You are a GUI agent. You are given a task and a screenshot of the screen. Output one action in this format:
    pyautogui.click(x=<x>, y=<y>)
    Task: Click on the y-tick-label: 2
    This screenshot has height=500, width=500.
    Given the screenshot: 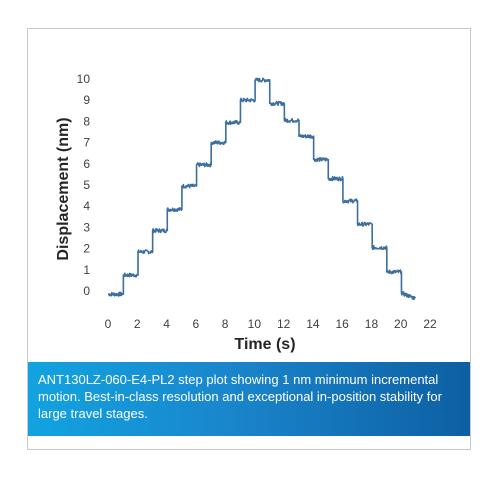 What is the action you would take?
    pyautogui.click(x=86, y=249)
    